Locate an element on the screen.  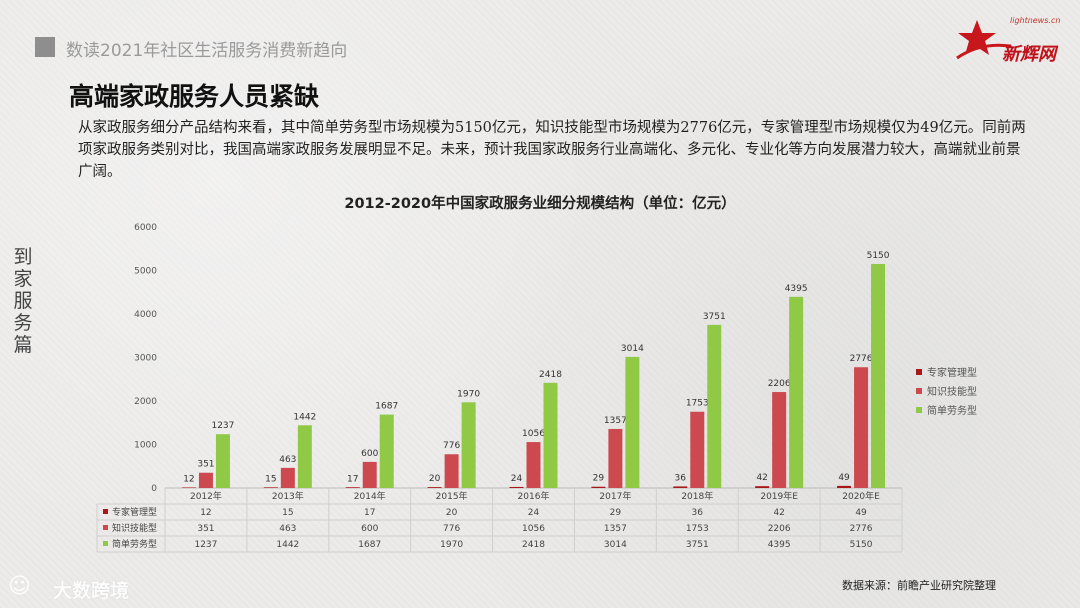
legend-label-expert: 专家管理型 is located at coordinates (952, 373).